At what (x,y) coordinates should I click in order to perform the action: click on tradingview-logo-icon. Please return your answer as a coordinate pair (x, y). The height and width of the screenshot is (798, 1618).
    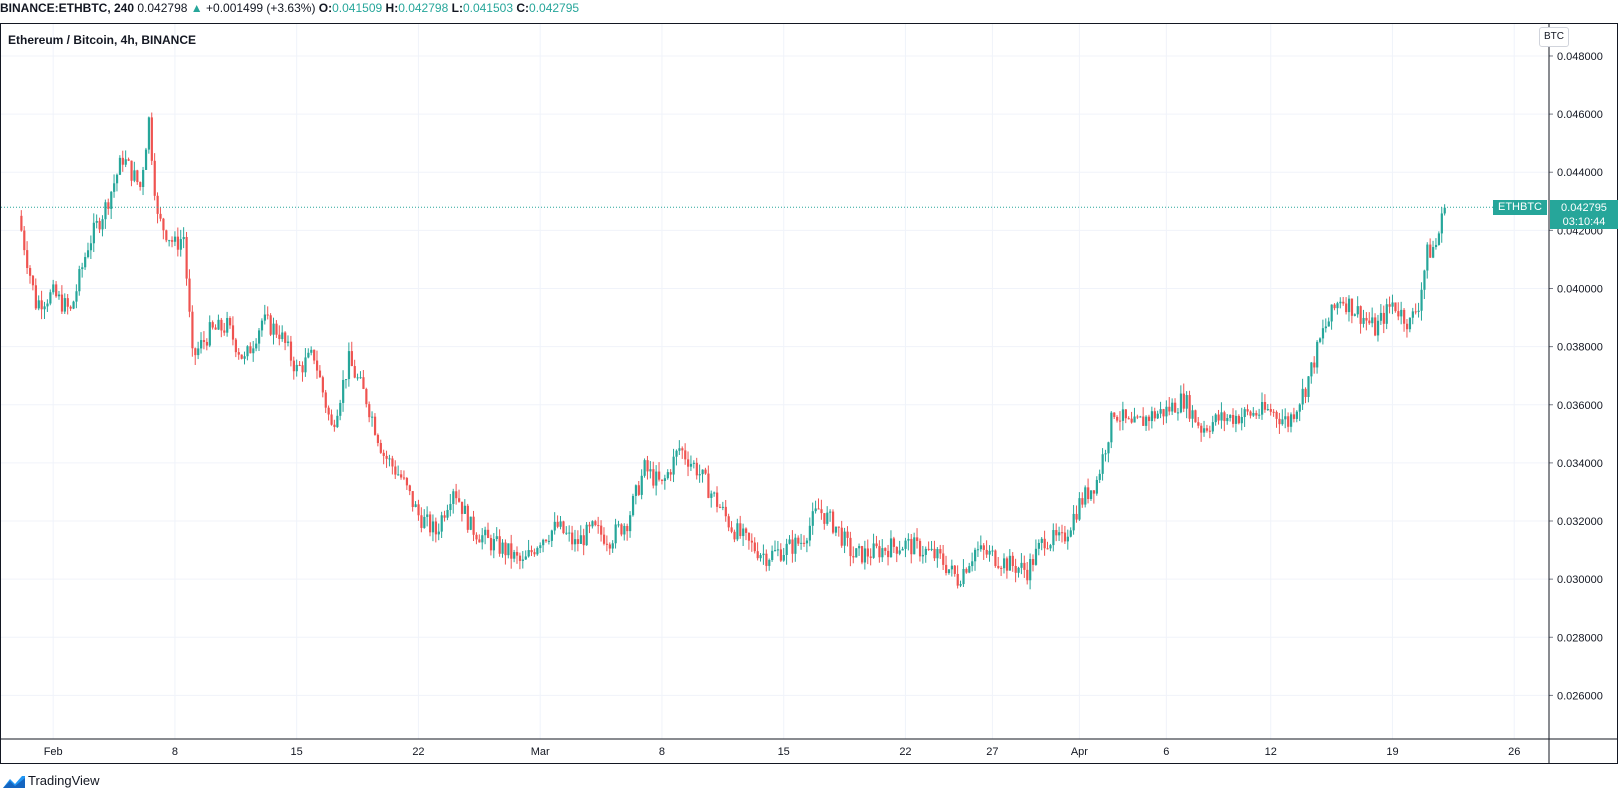
    Looking at the image, I should click on (14, 782).